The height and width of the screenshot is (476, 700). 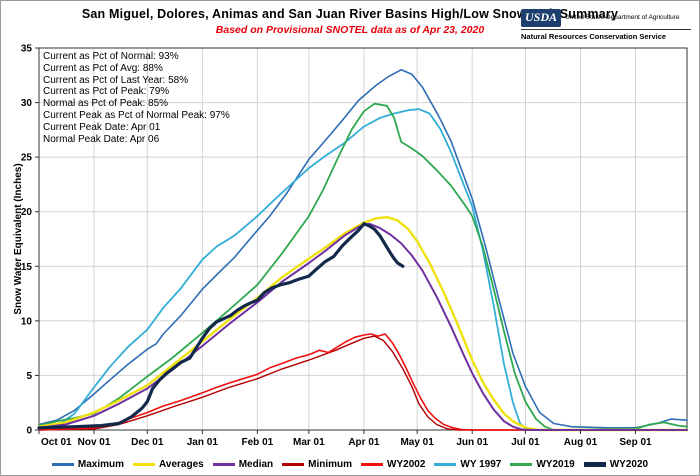 I want to click on legend-item-wy2002: WY2002, so click(x=393, y=464).